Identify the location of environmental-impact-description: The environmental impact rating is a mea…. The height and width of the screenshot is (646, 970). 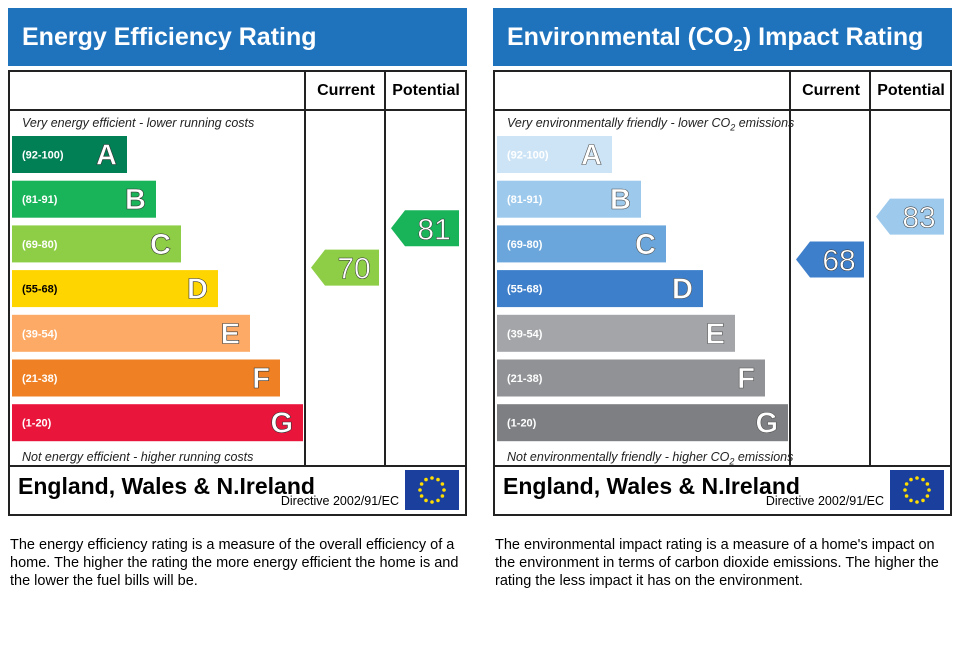
(717, 563).